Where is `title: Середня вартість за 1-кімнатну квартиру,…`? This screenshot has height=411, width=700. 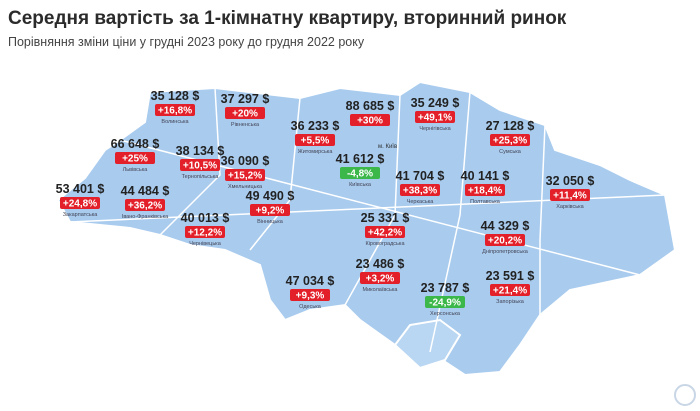 title: Середня вартість за 1-кімнатну квартиру,… is located at coordinates (287, 18).